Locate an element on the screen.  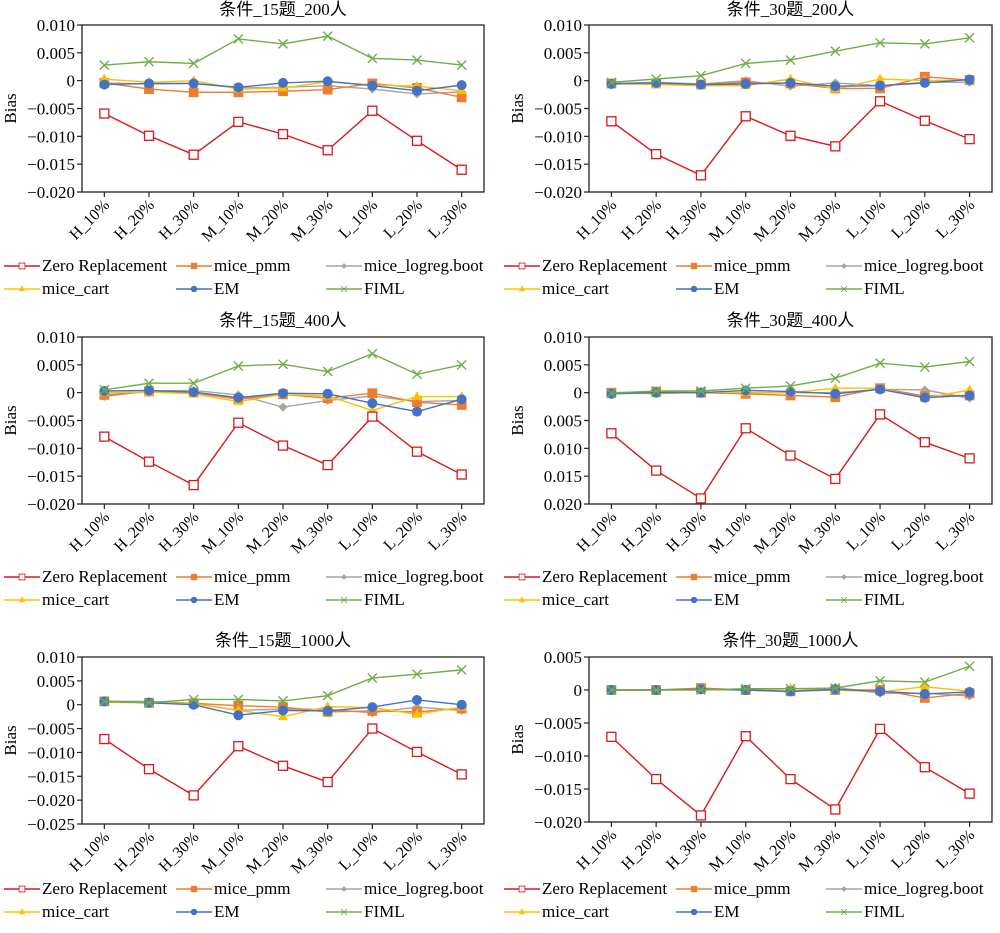
x-tick-label: H_30% is located at coordinates (179, 532).